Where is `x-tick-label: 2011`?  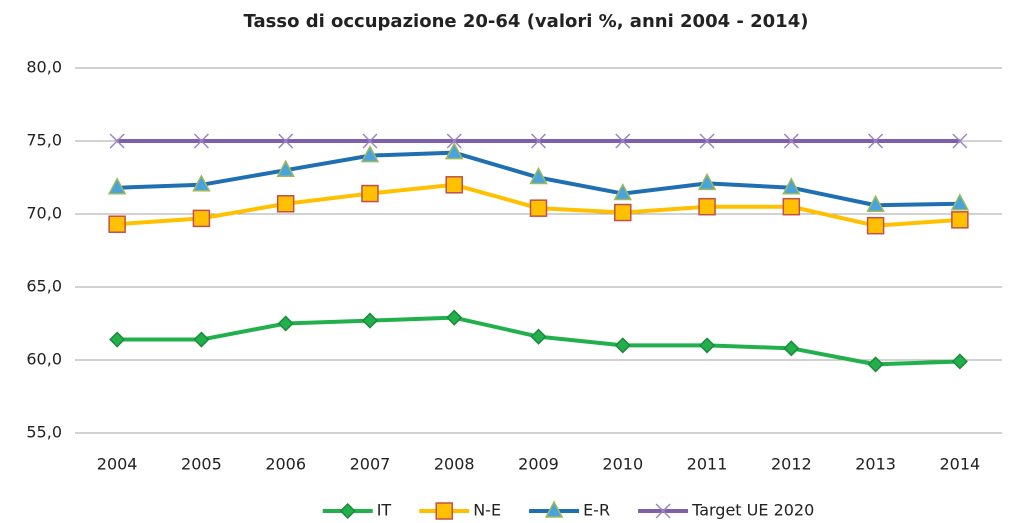
x-tick-label: 2011 is located at coordinates (707, 464).